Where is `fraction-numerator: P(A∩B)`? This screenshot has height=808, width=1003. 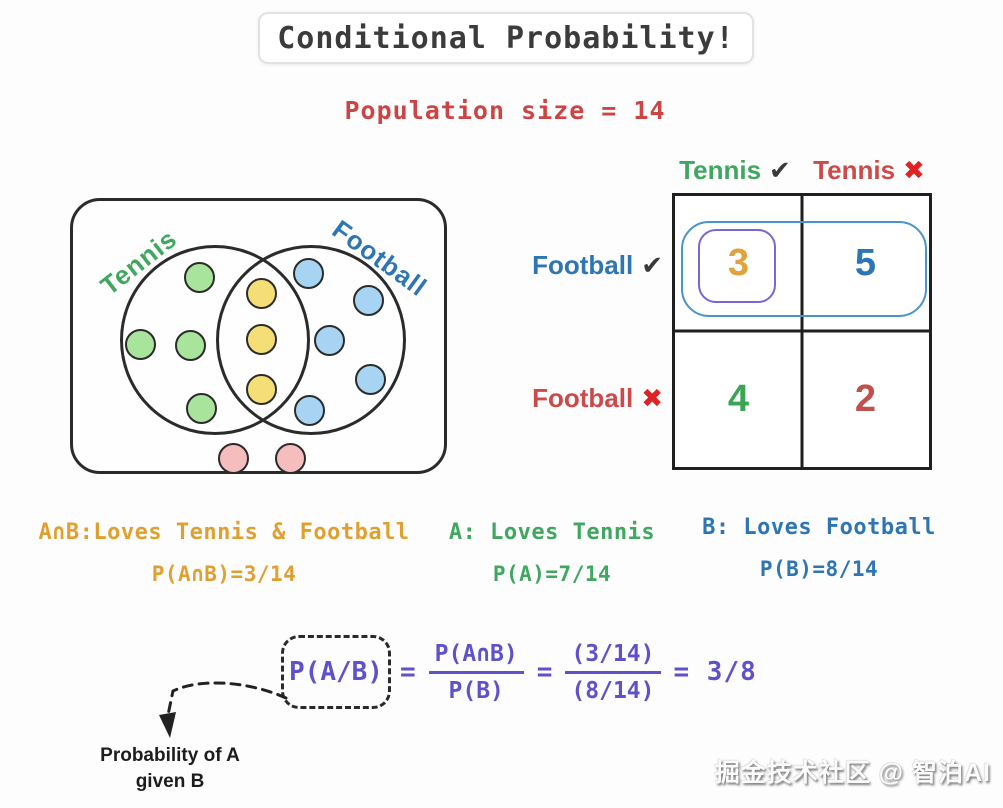 fraction-numerator: P(A∩B) is located at coordinates (476, 657).